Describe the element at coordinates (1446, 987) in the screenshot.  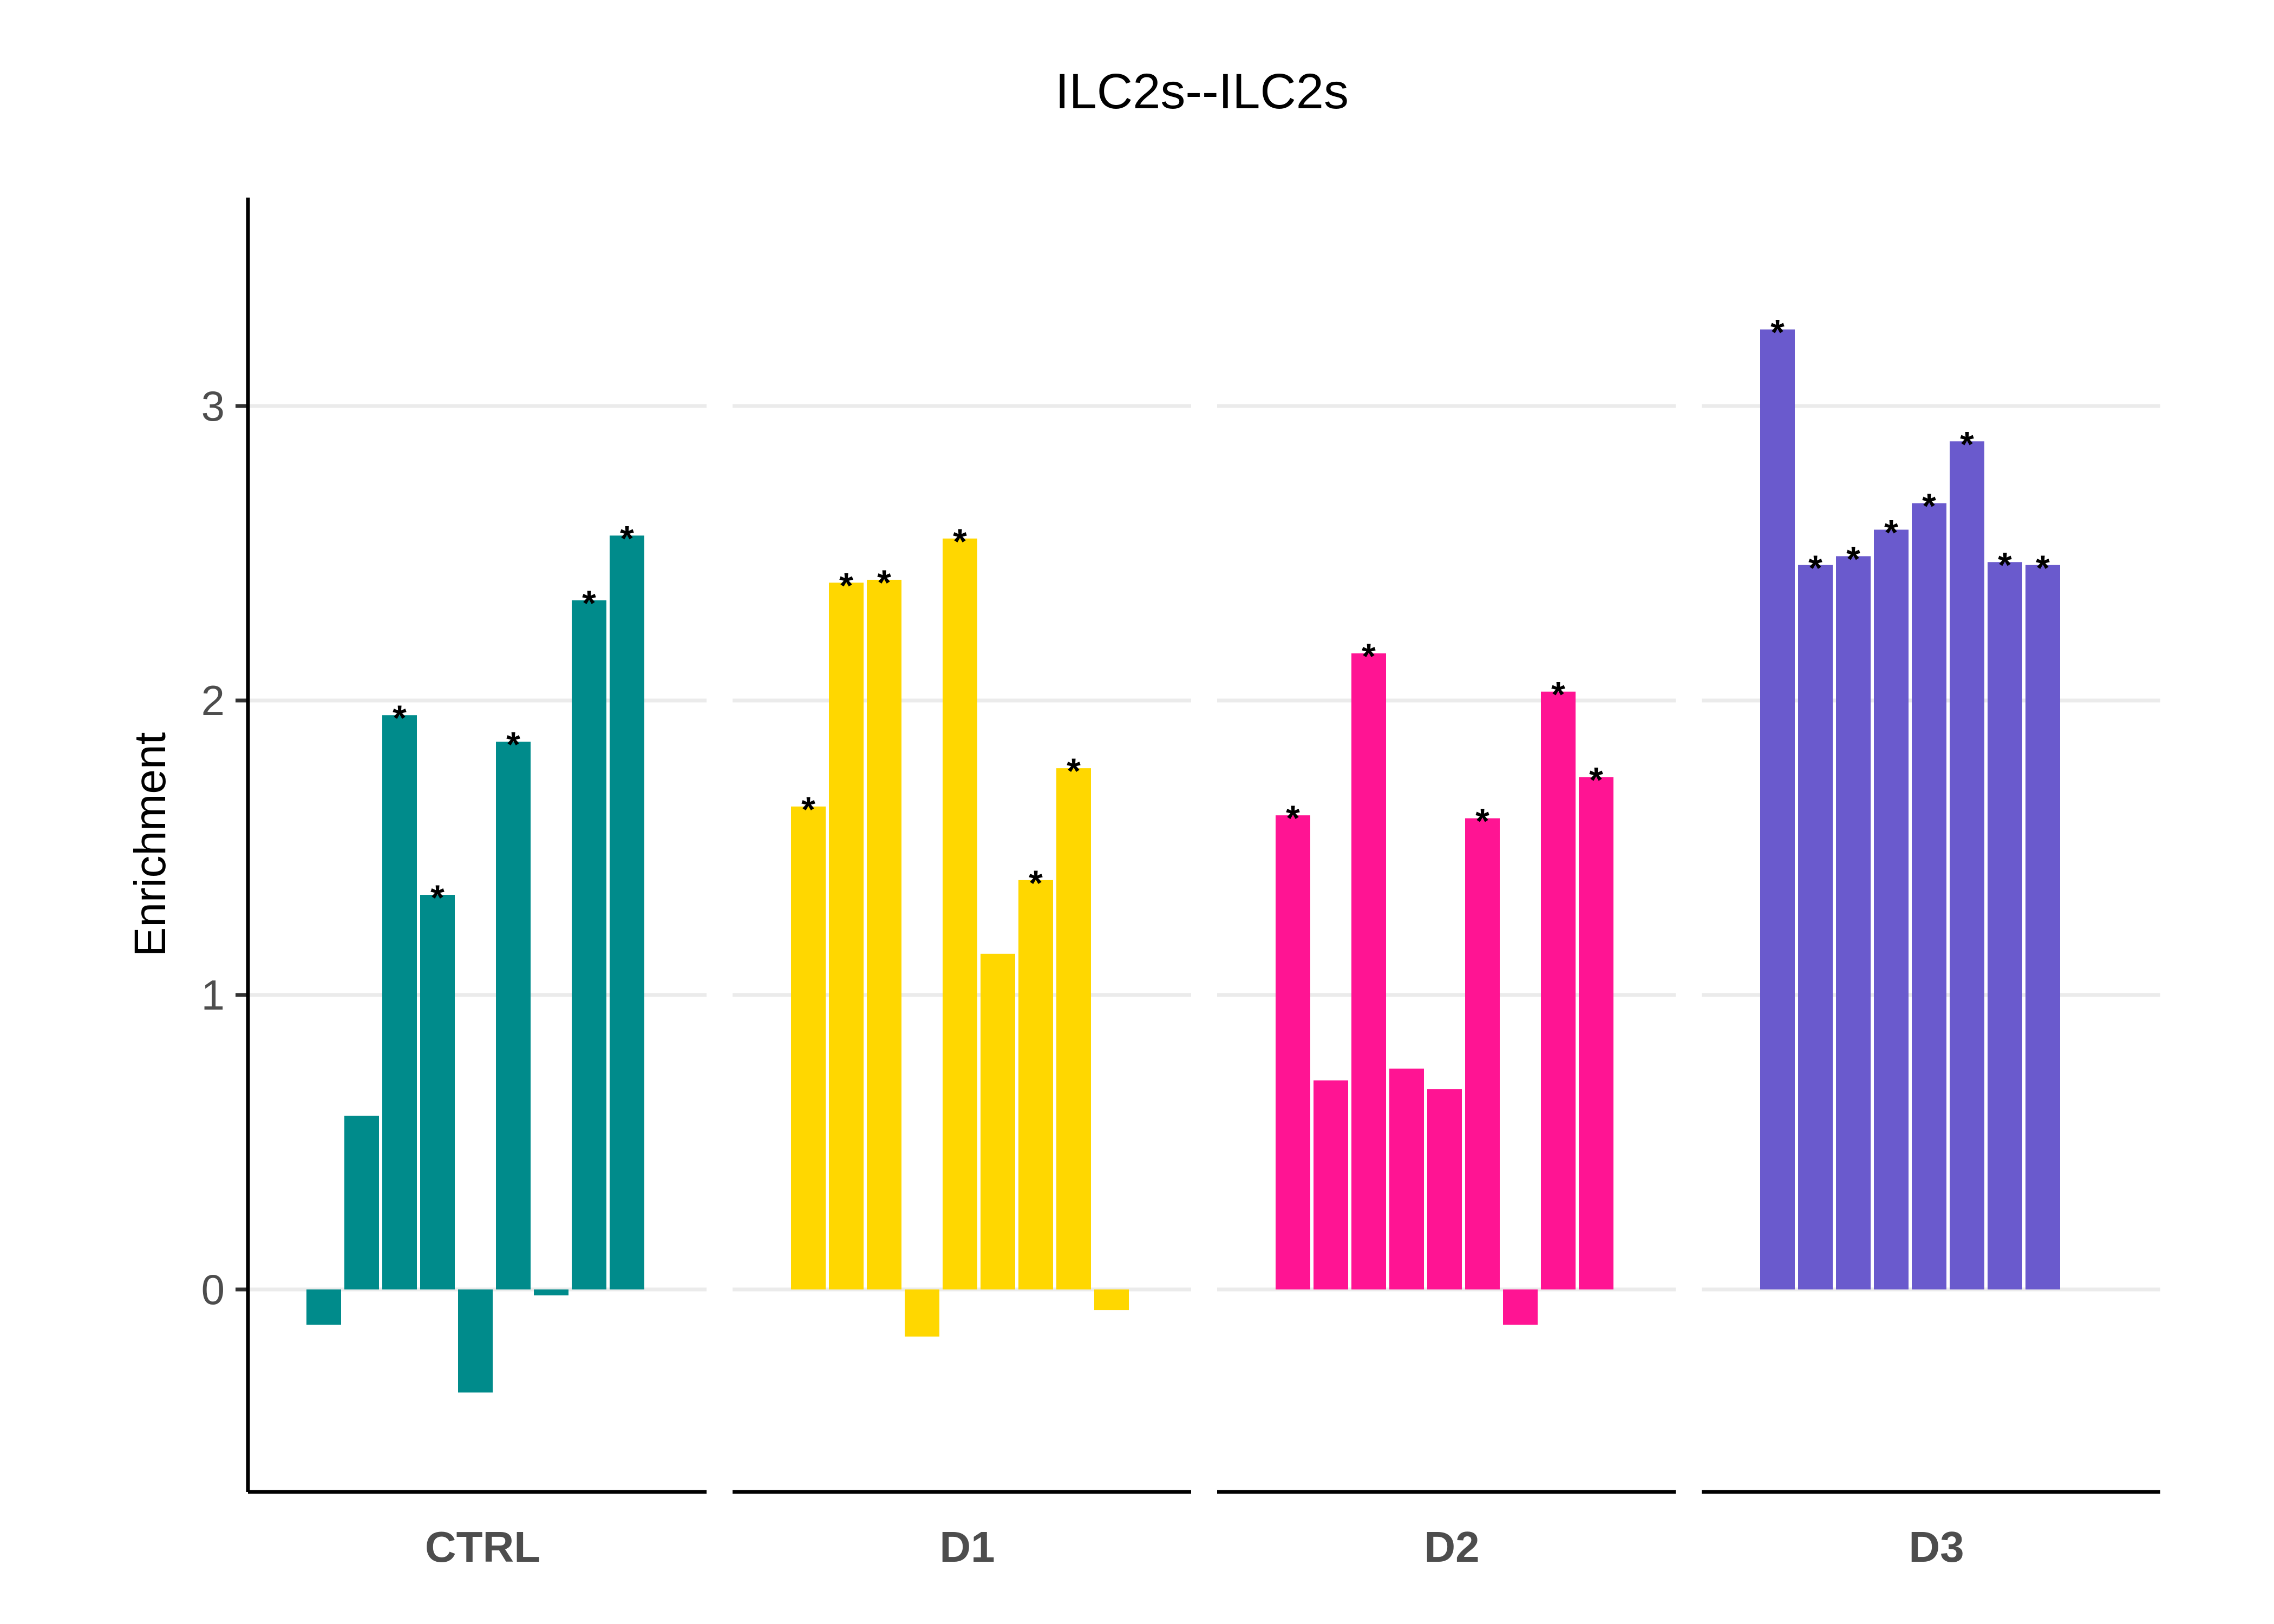
I see `panel-d2: * * * * * D2` at that location.